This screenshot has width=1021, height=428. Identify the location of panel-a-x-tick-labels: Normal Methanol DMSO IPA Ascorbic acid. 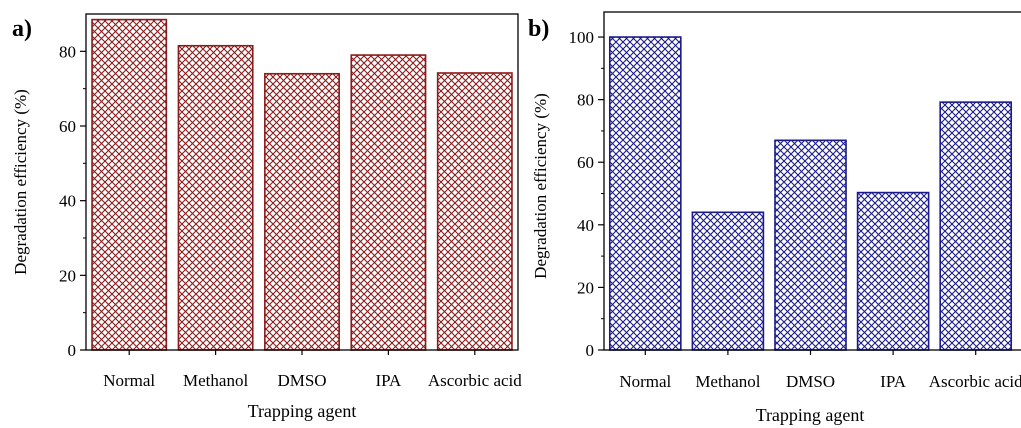
(312, 380).